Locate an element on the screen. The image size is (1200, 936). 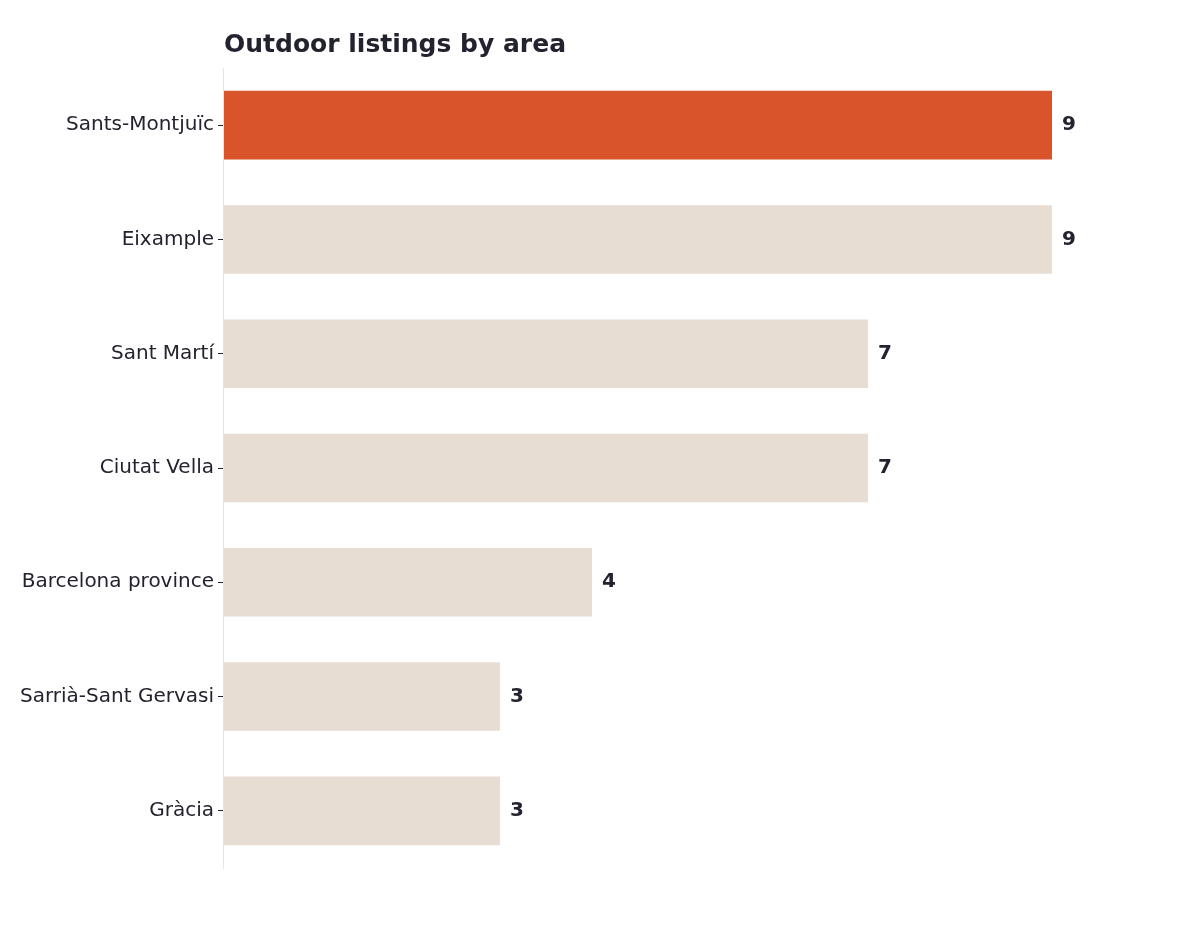
y-tick-label: Eixample is located at coordinates (167, 237).